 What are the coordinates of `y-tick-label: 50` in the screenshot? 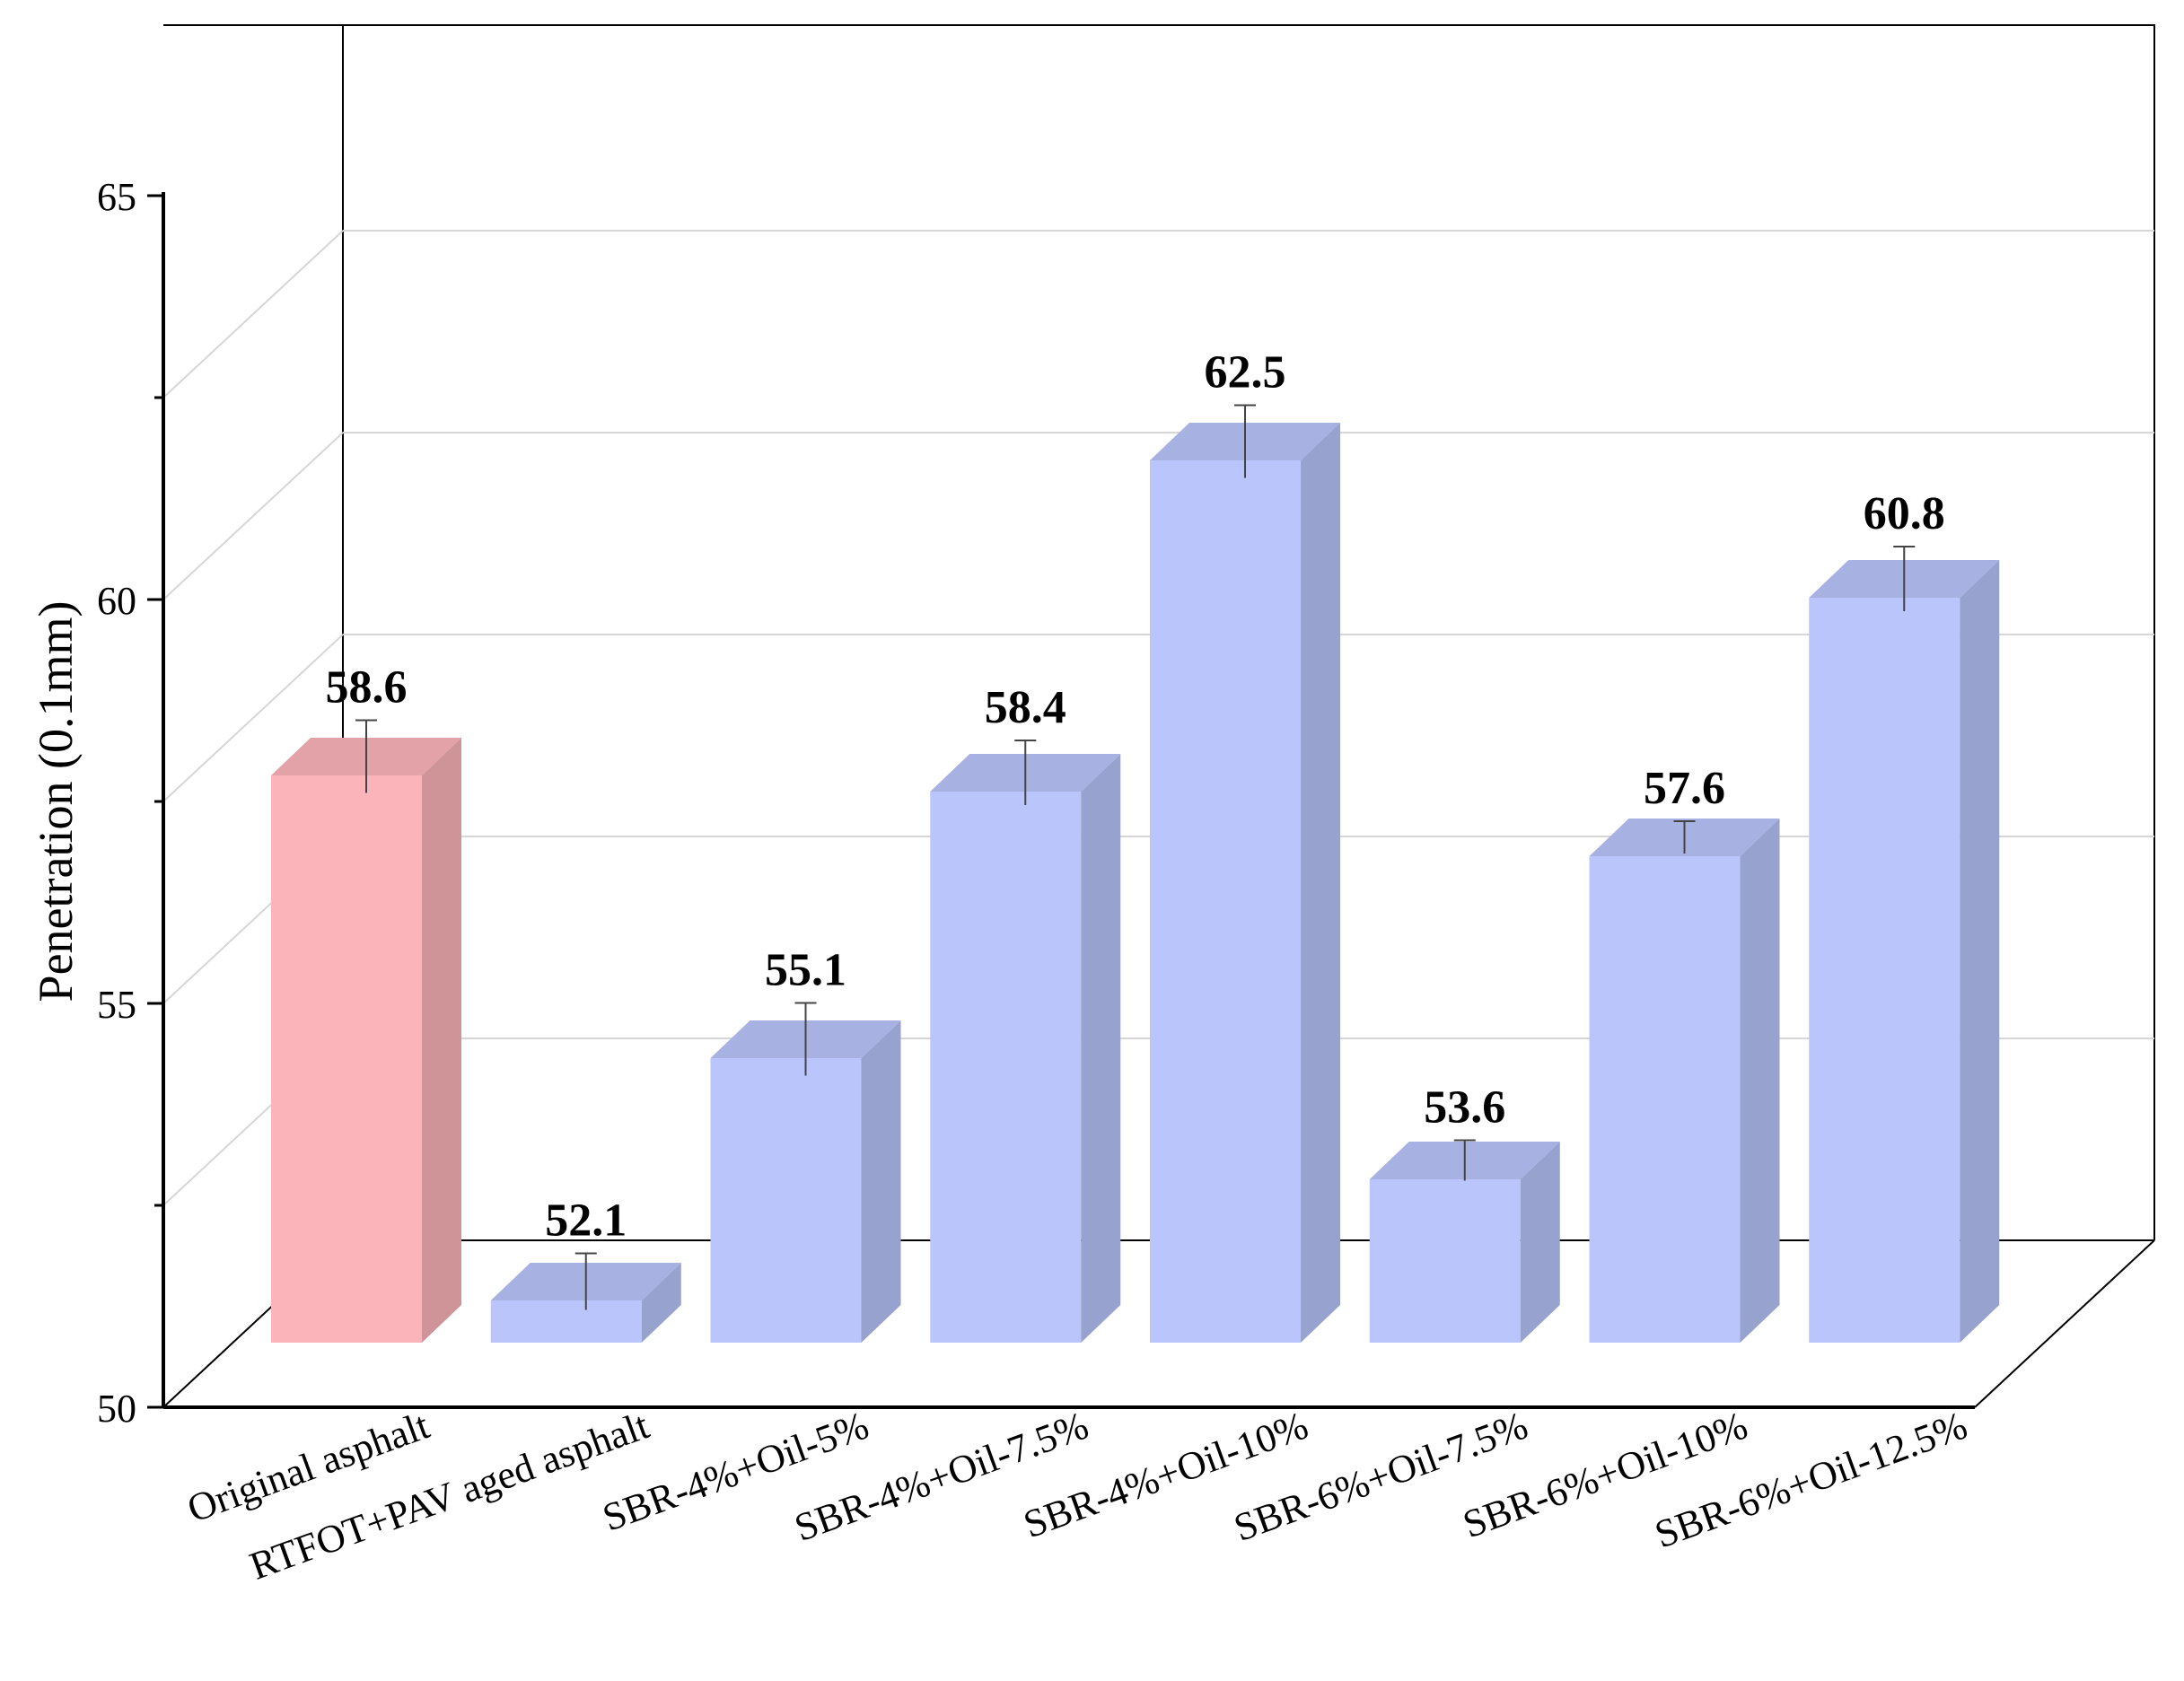 It's located at (117, 1409).